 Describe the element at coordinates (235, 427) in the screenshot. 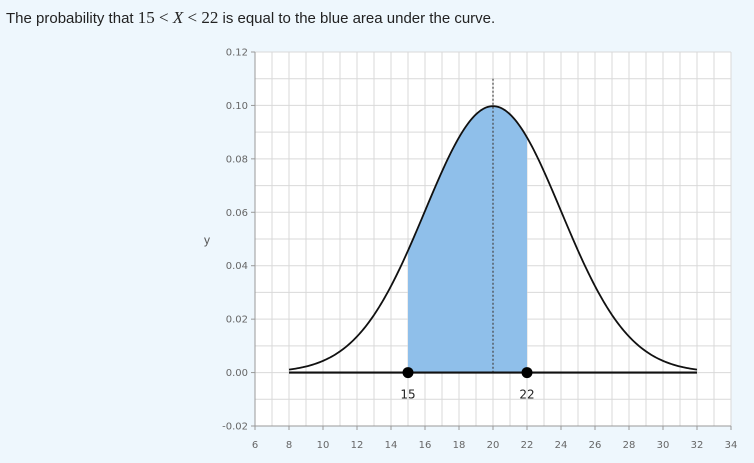

I see `y-tick-label: -0.02` at that location.